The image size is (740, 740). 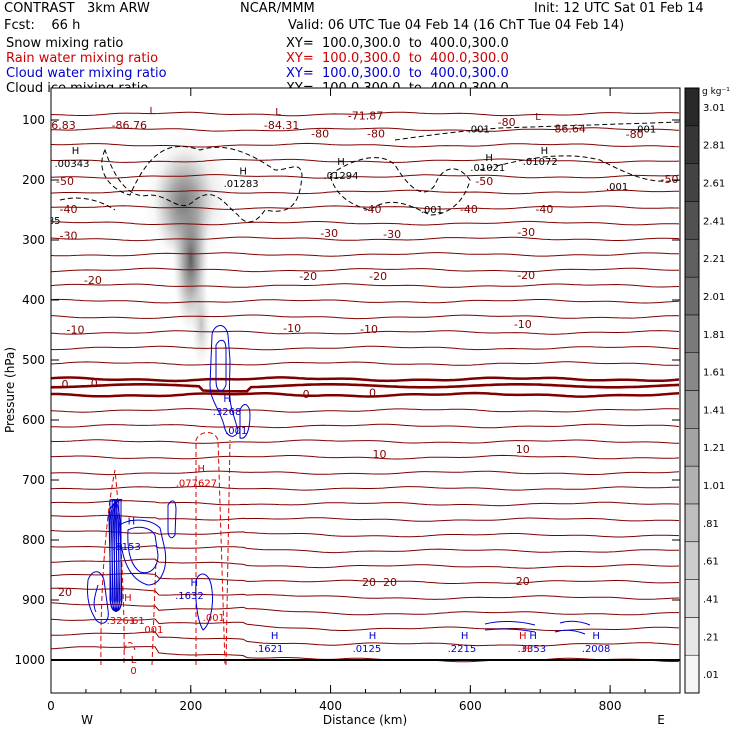 I want to click on rain-contours, so click(x=165, y=549).